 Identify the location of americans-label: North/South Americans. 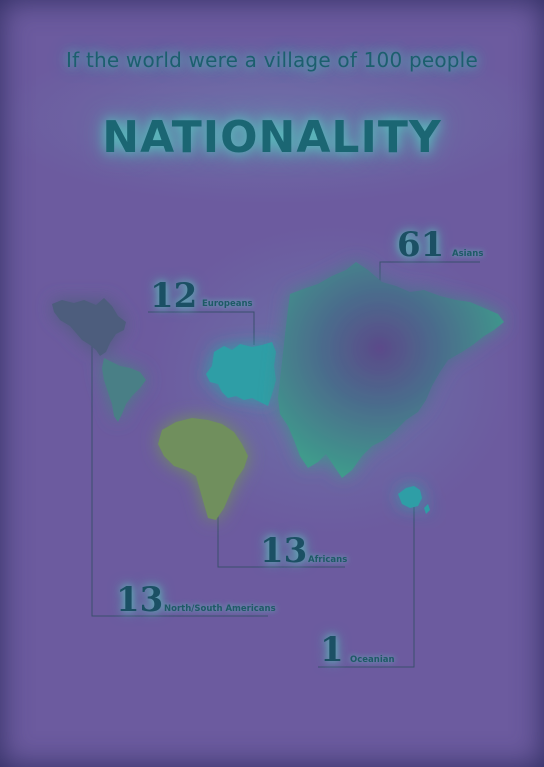
(220, 609).